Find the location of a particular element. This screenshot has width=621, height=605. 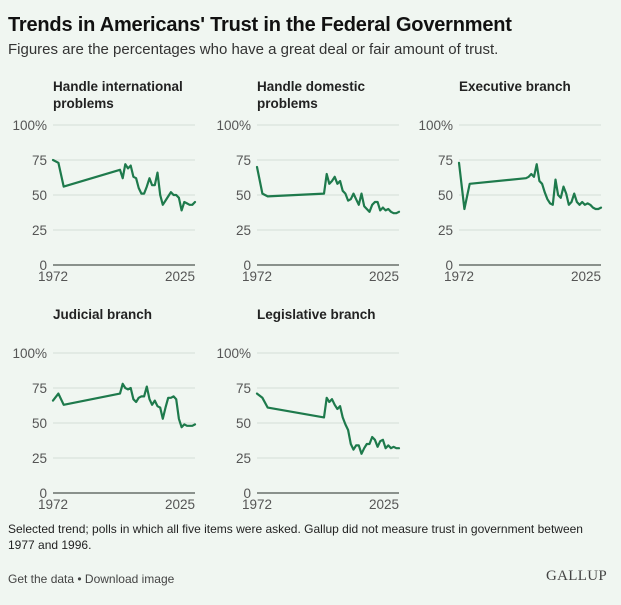

download-image-link: Download image is located at coordinates (129, 579).